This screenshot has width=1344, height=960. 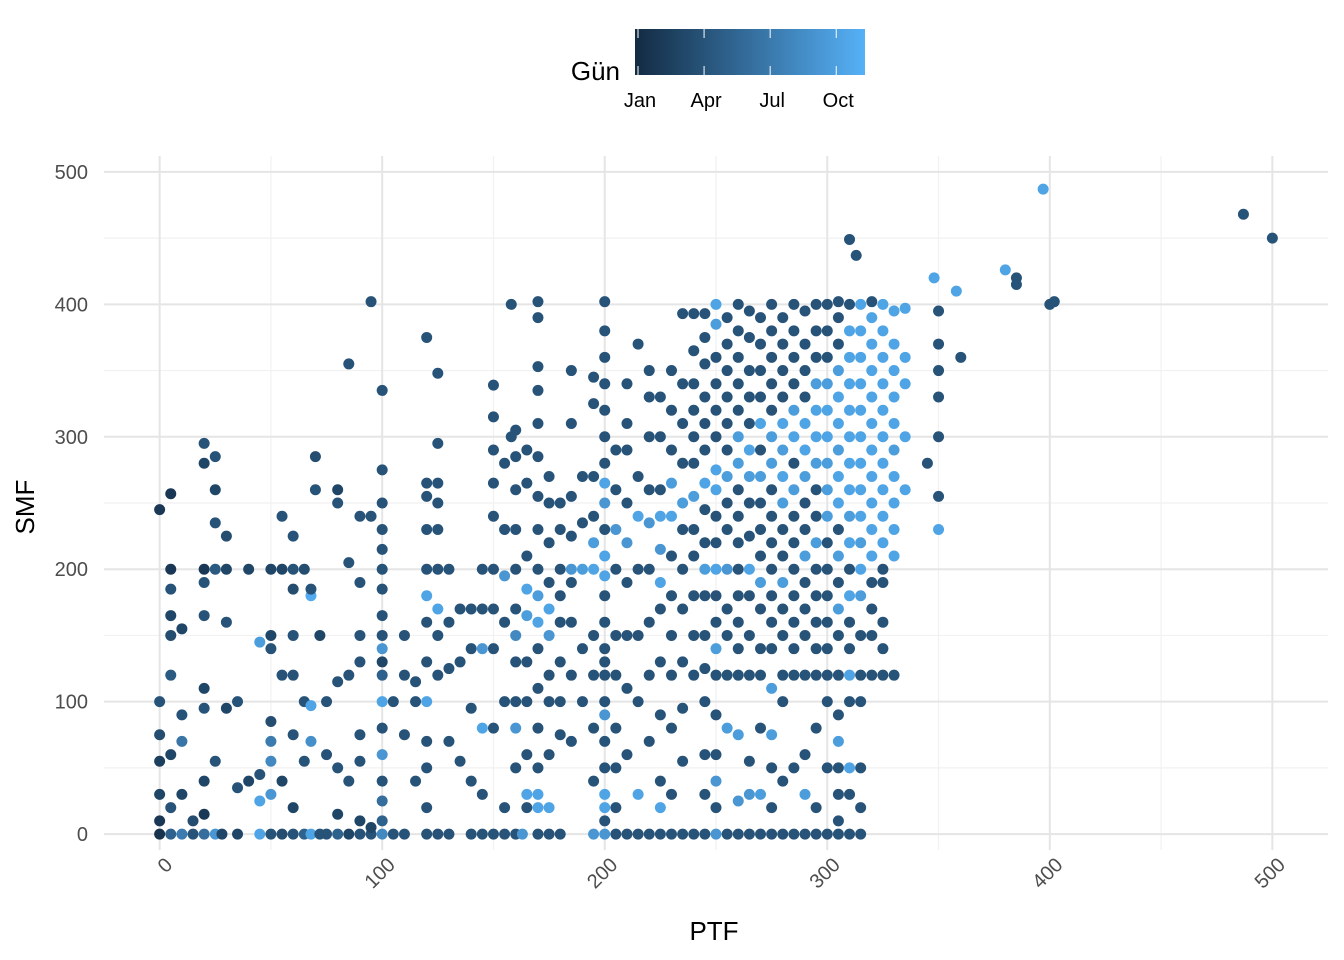 What do you see at coordinates (1270, 873) in the screenshot?
I see `x-tick-label: 500` at bounding box center [1270, 873].